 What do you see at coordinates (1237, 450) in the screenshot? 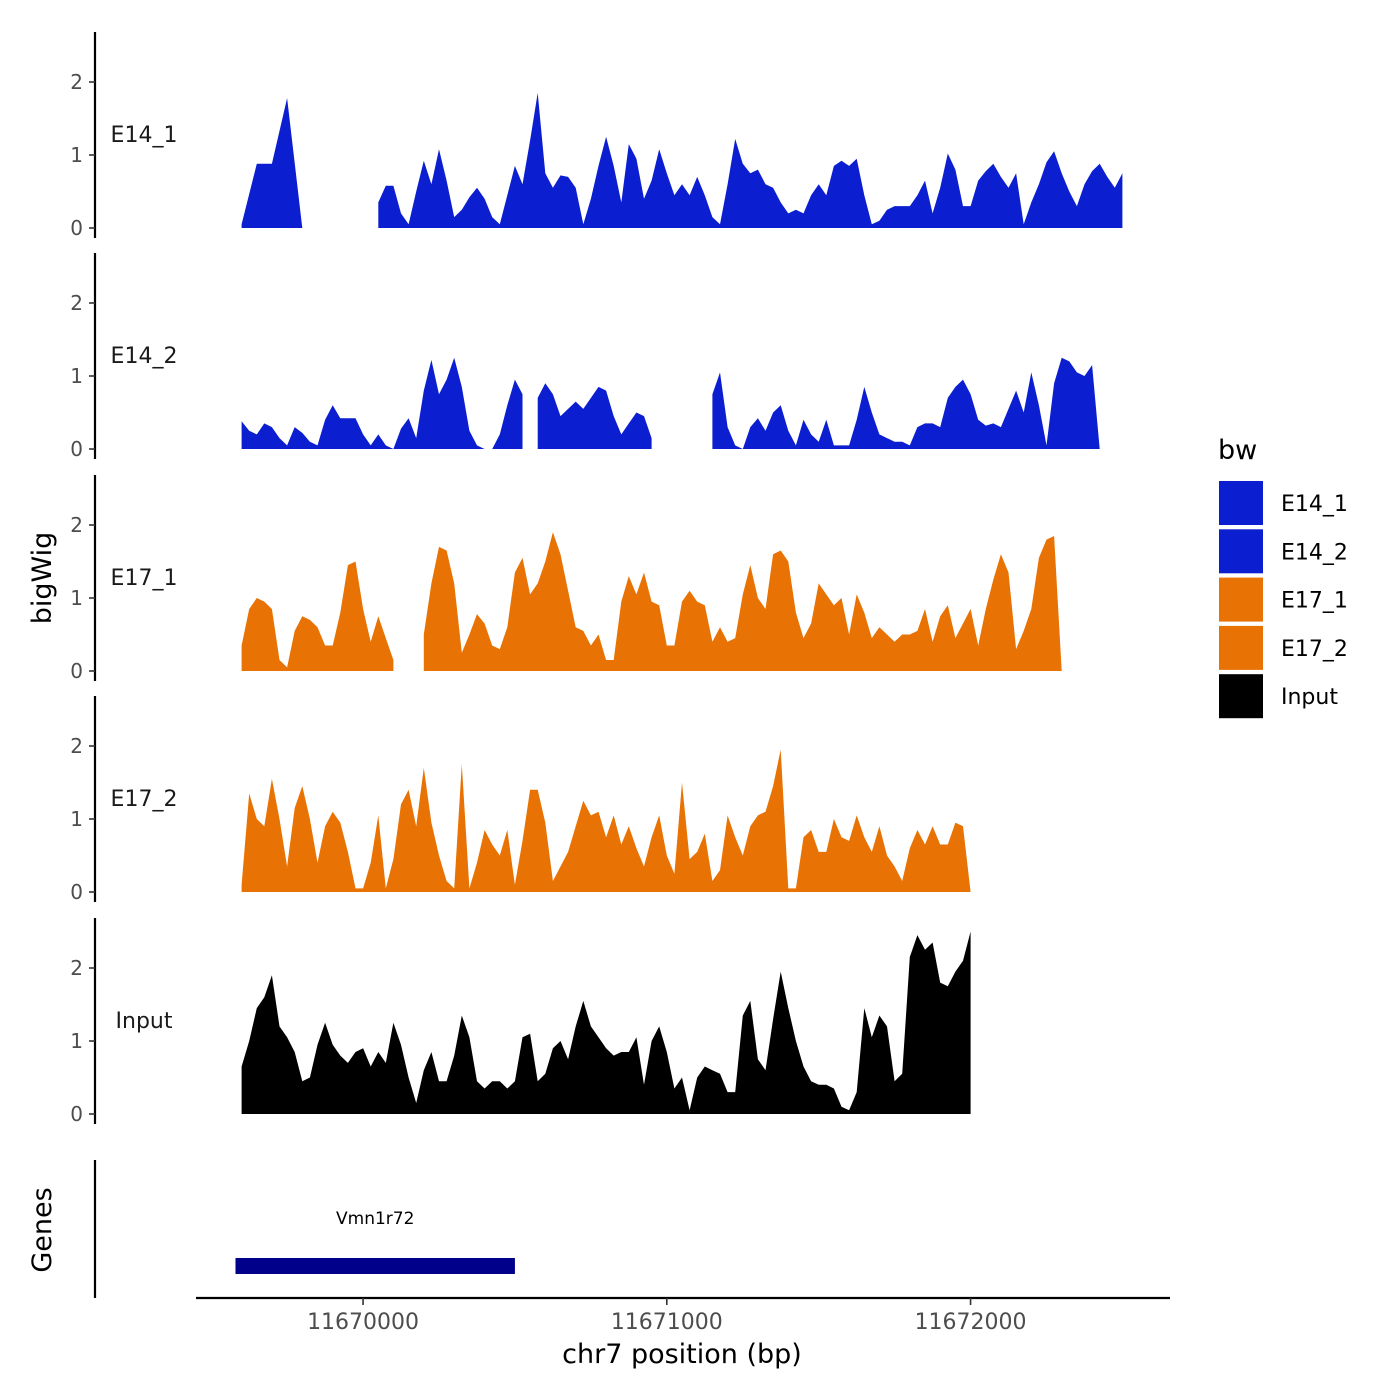
I see `legend-title: bw` at bounding box center [1237, 450].